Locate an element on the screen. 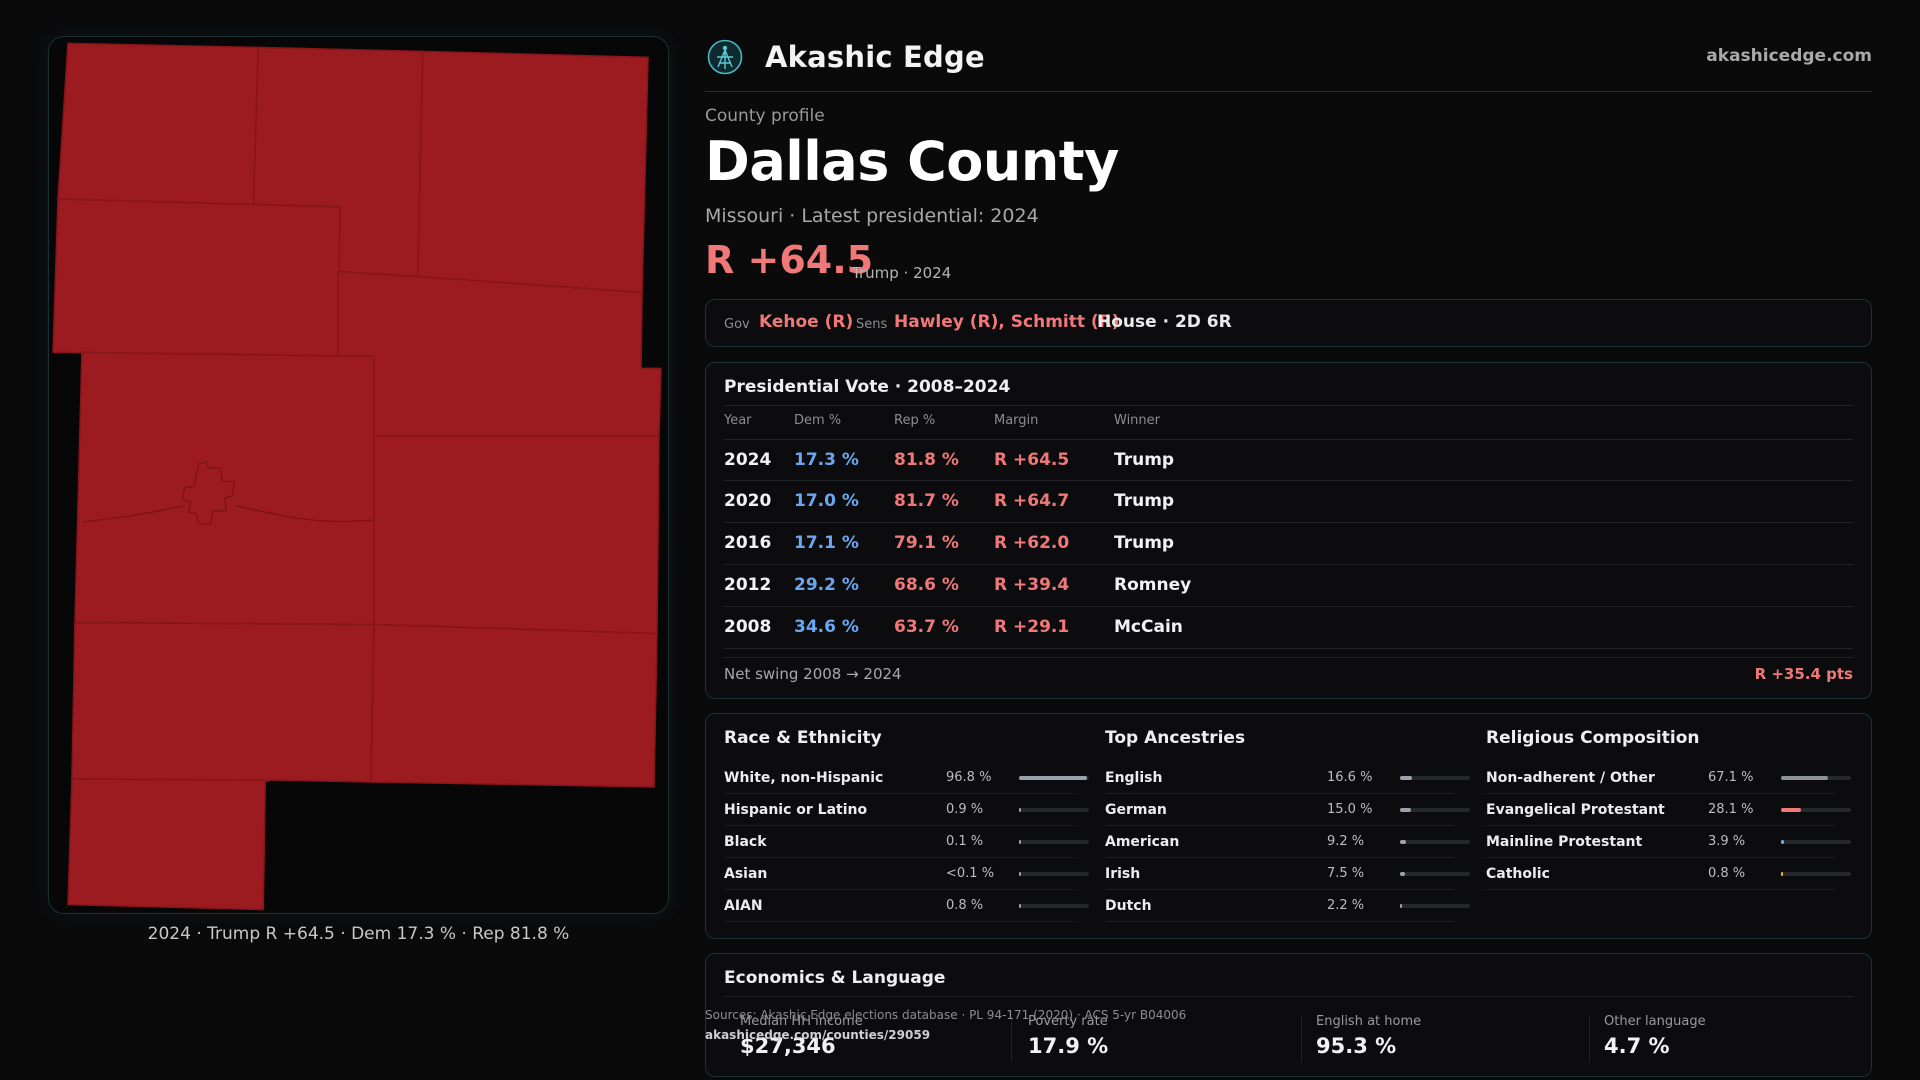 This screenshot has height=1080, width=1920. item-name: Non-adherent / Other is located at coordinates (1570, 778).